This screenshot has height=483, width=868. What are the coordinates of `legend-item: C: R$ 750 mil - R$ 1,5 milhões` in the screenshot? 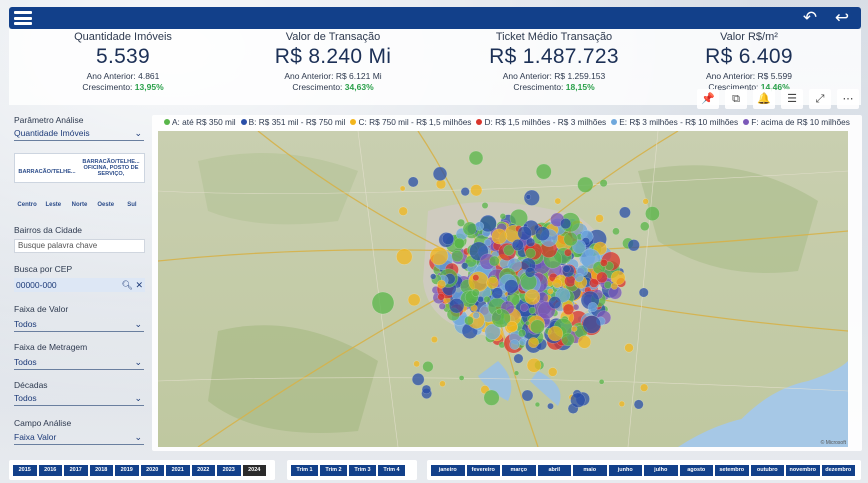 It's located at (410, 122).